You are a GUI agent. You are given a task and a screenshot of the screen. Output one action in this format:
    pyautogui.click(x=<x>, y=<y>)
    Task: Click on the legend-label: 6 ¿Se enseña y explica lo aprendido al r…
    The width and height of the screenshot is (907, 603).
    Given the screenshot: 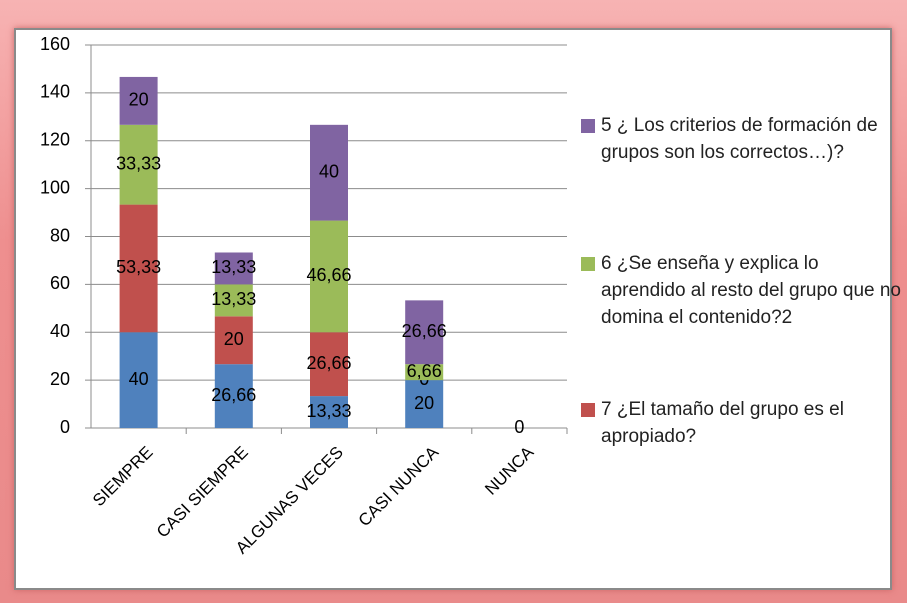 What is the action you would take?
    pyautogui.click(x=751, y=290)
    